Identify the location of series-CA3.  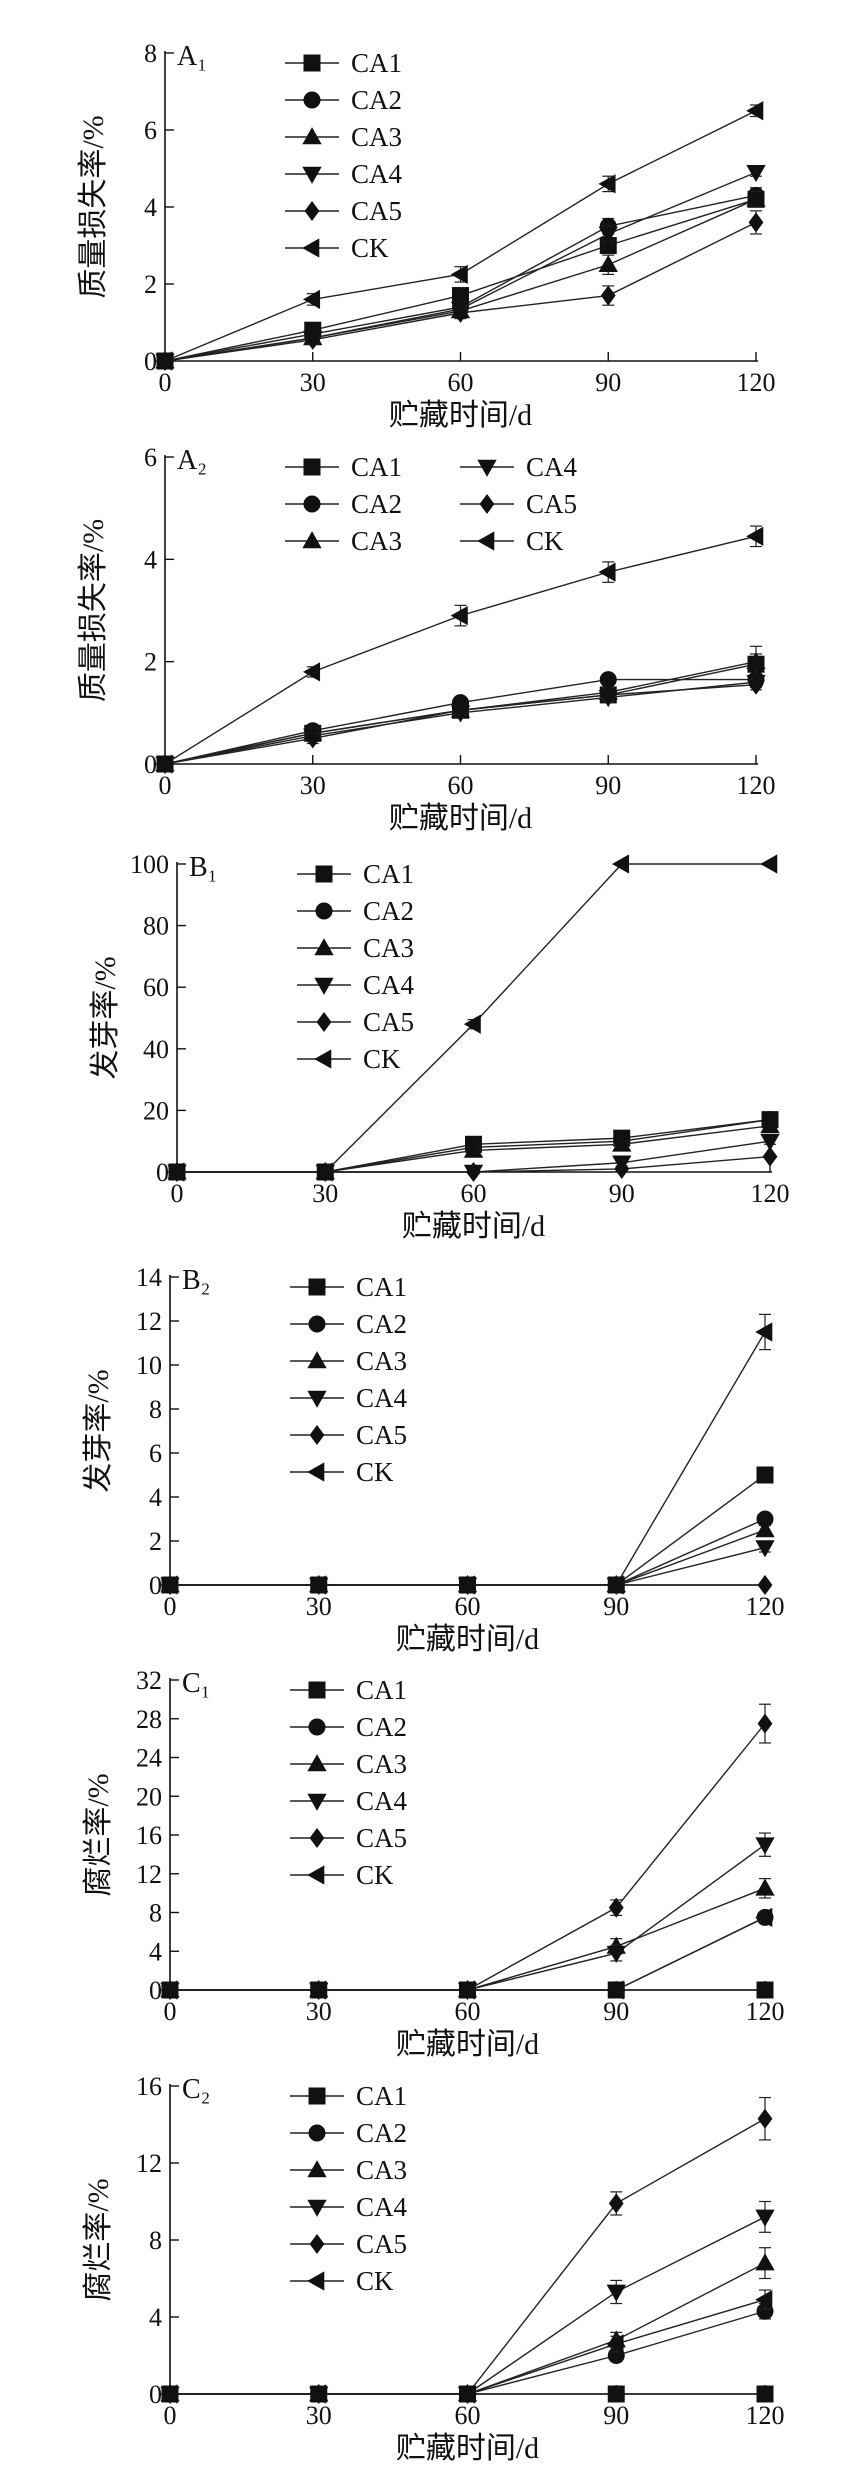
(467, 1937).